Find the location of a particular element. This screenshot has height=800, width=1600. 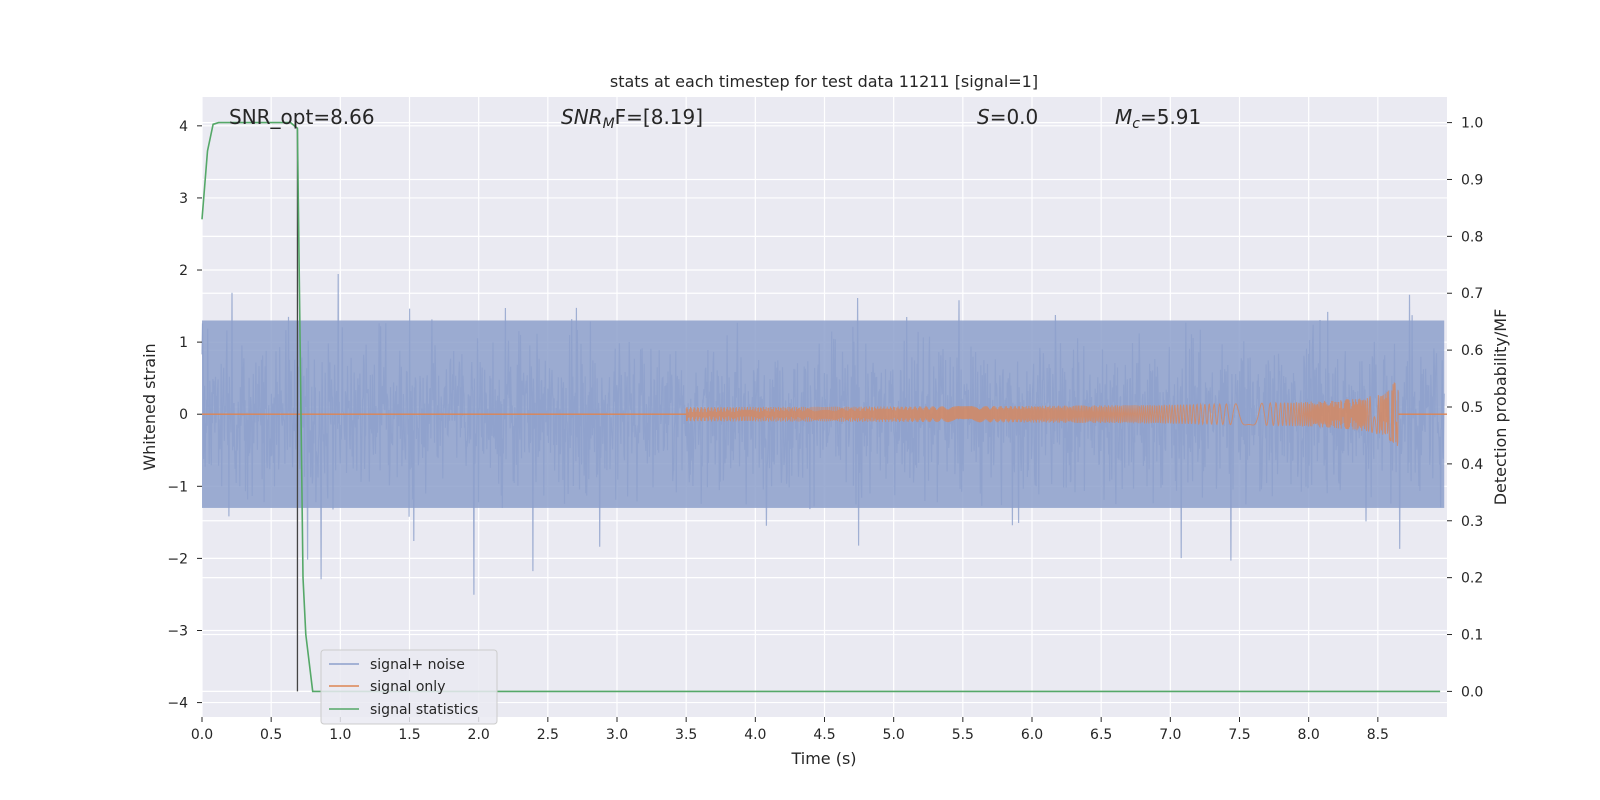

x-tick-label: 0.0 is located at coordinates (202, 735).